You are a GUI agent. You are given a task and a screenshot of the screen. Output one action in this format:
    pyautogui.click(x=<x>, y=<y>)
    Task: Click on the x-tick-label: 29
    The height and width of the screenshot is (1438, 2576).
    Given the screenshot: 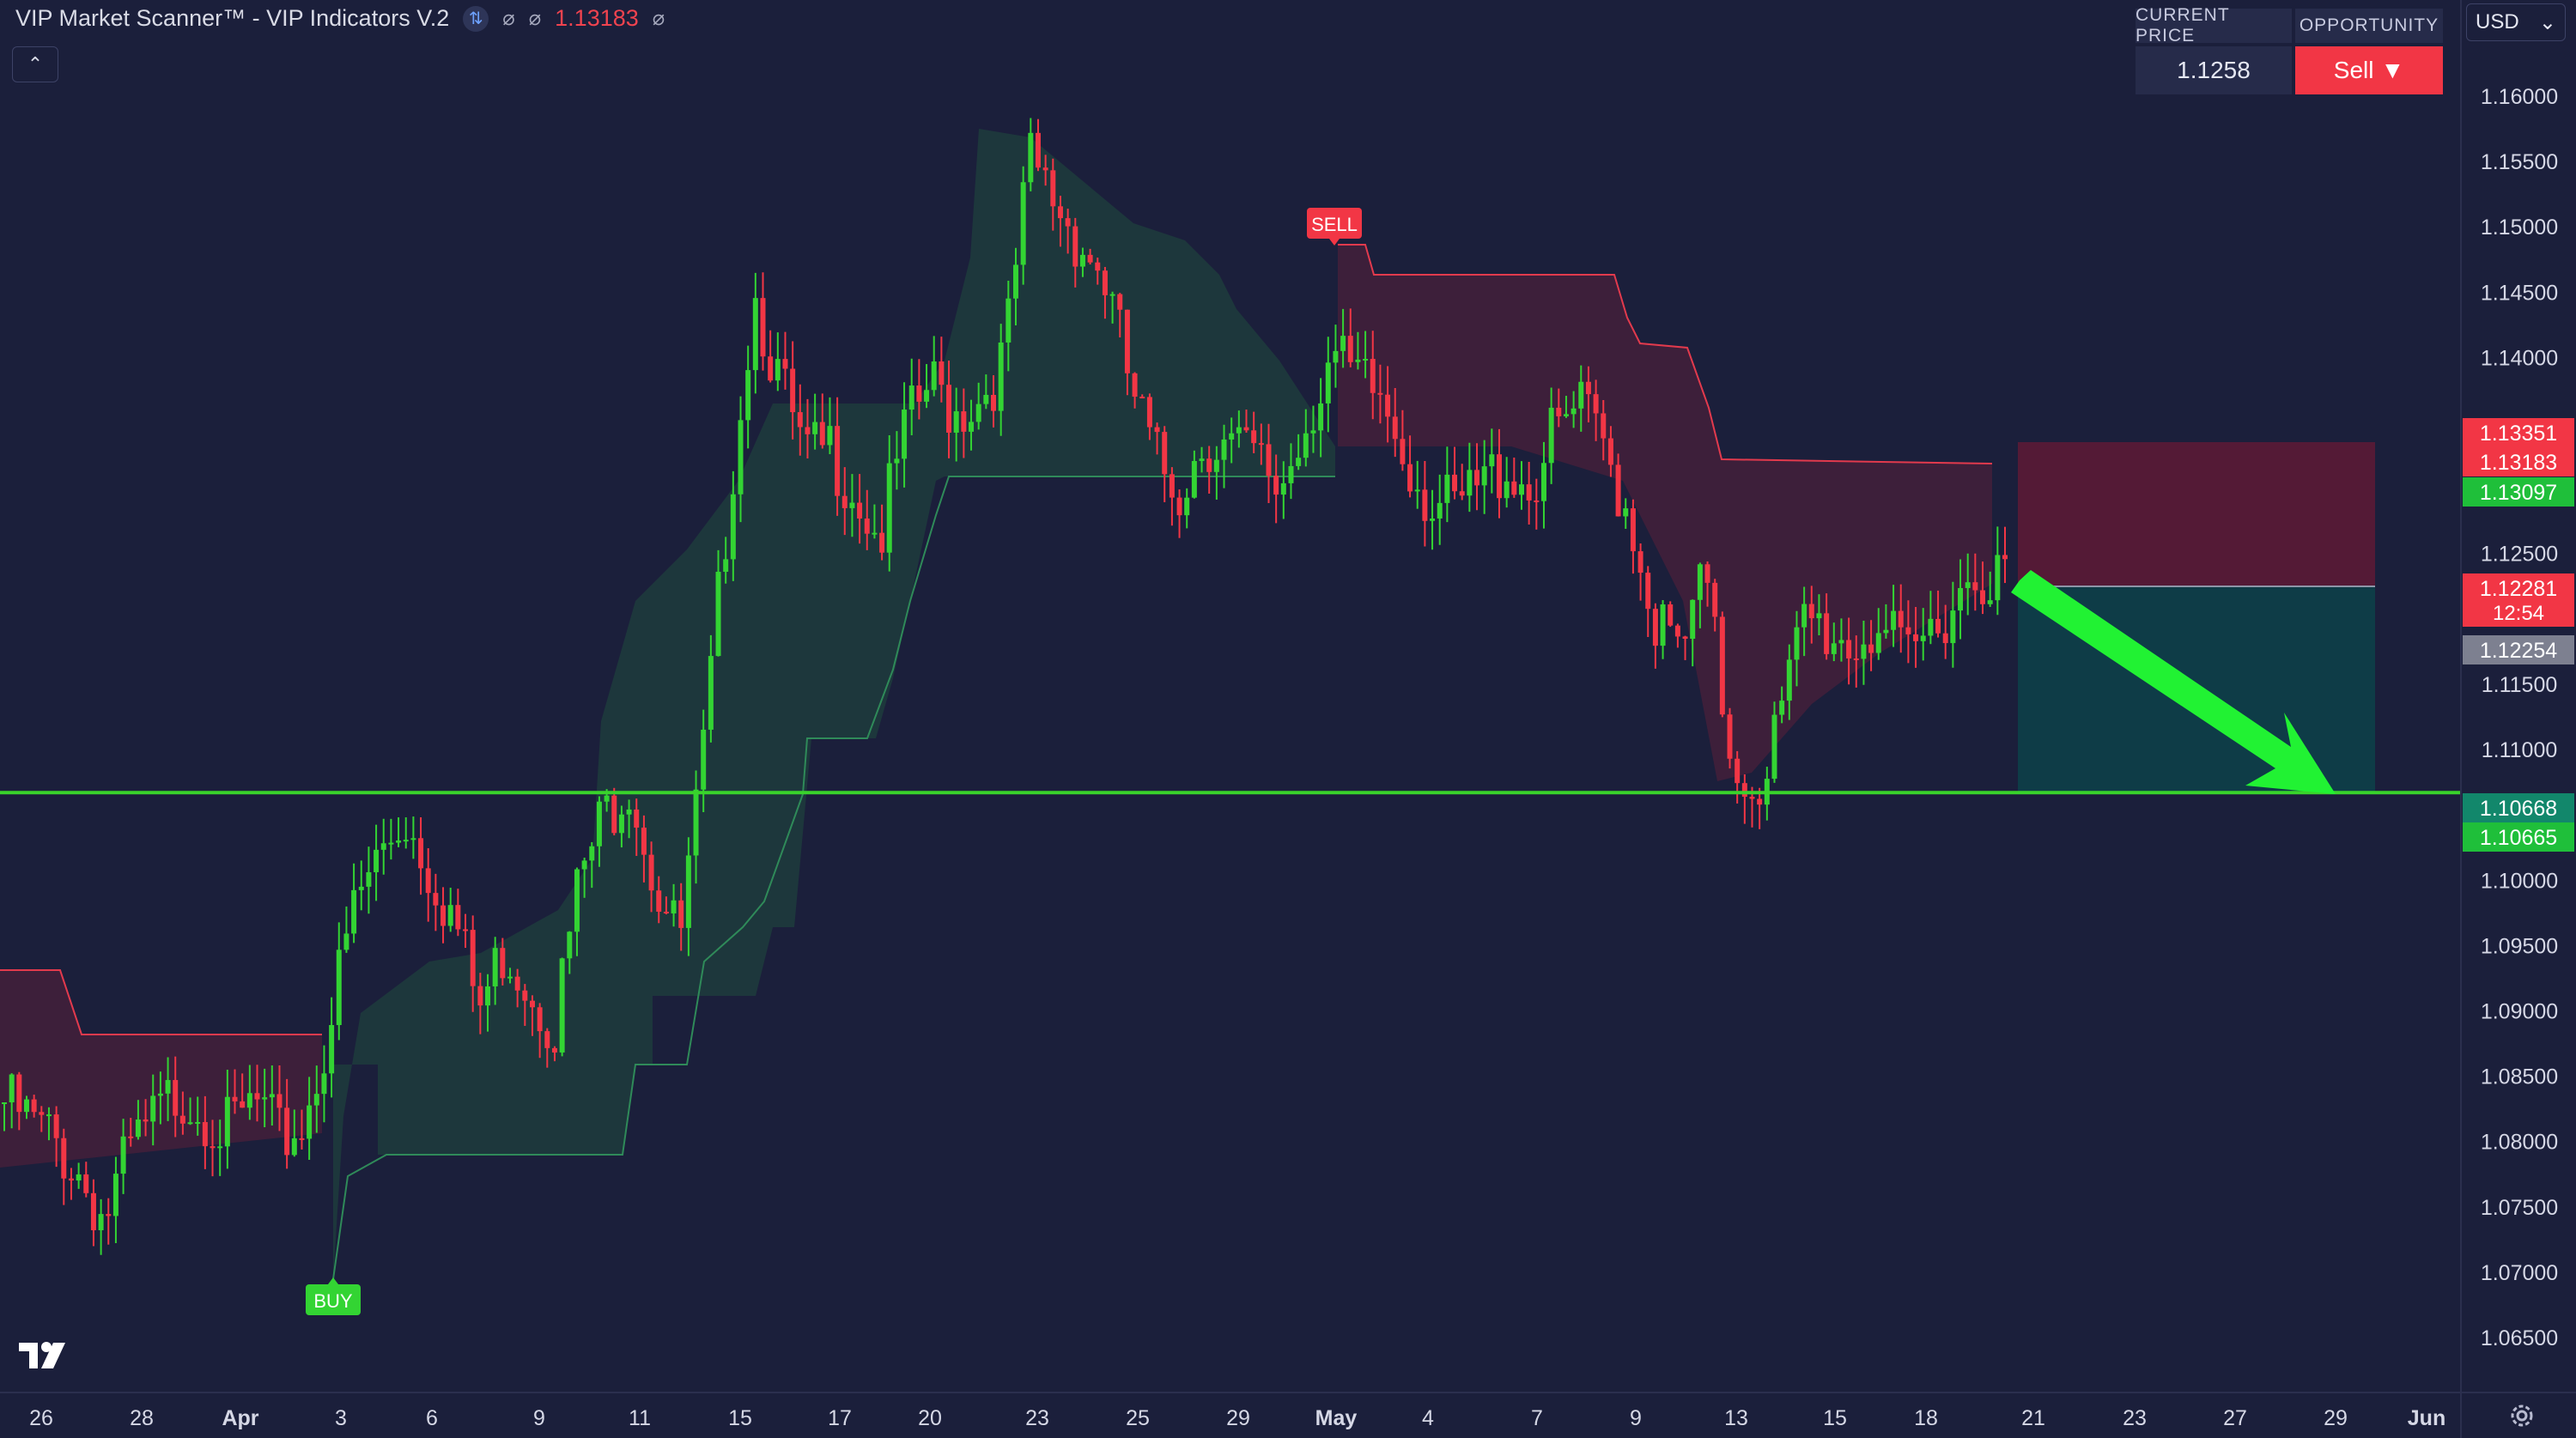 What is the action you would take?
    pyautogui.click(x=1238, y=1418)
    